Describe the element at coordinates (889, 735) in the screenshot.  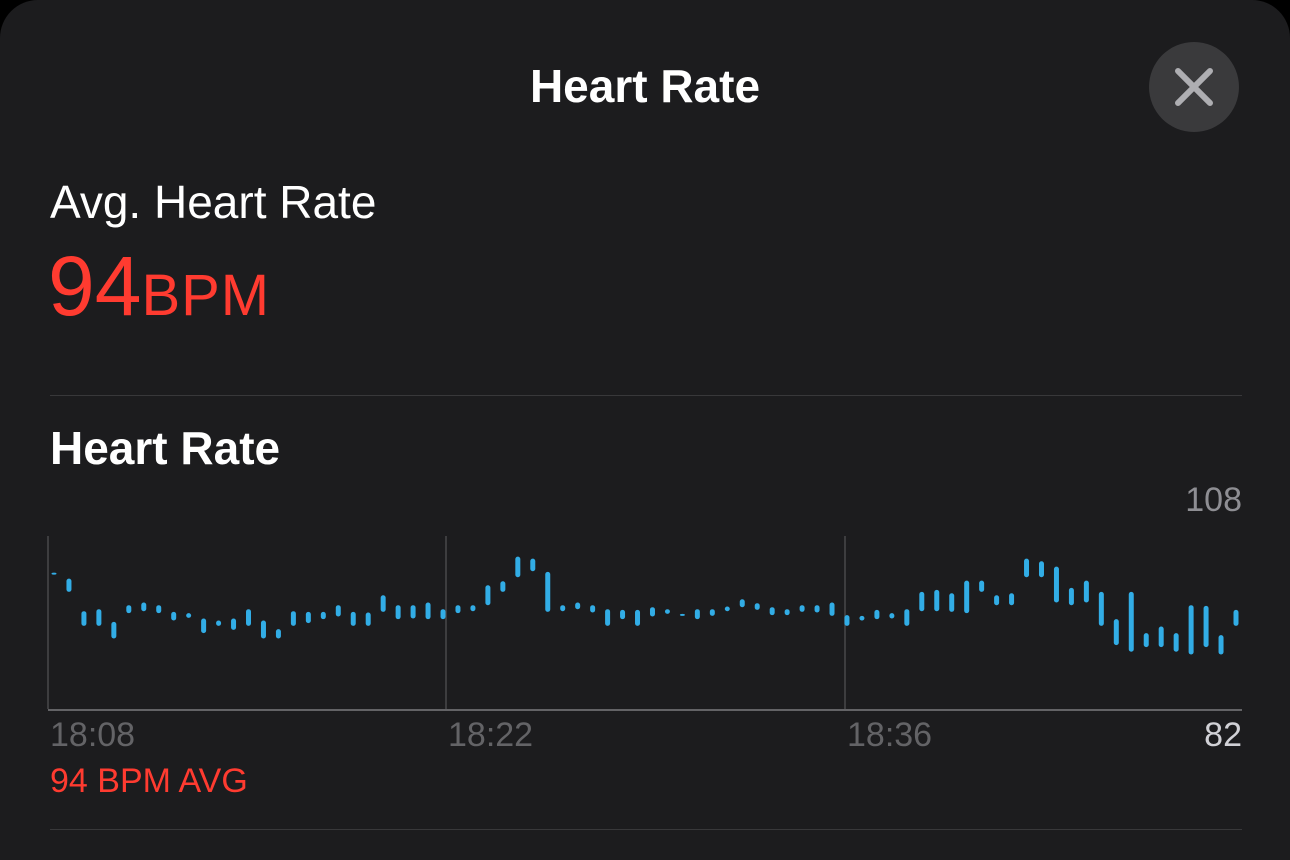
I see `x-axis-tick-label: 18:36` at that location.